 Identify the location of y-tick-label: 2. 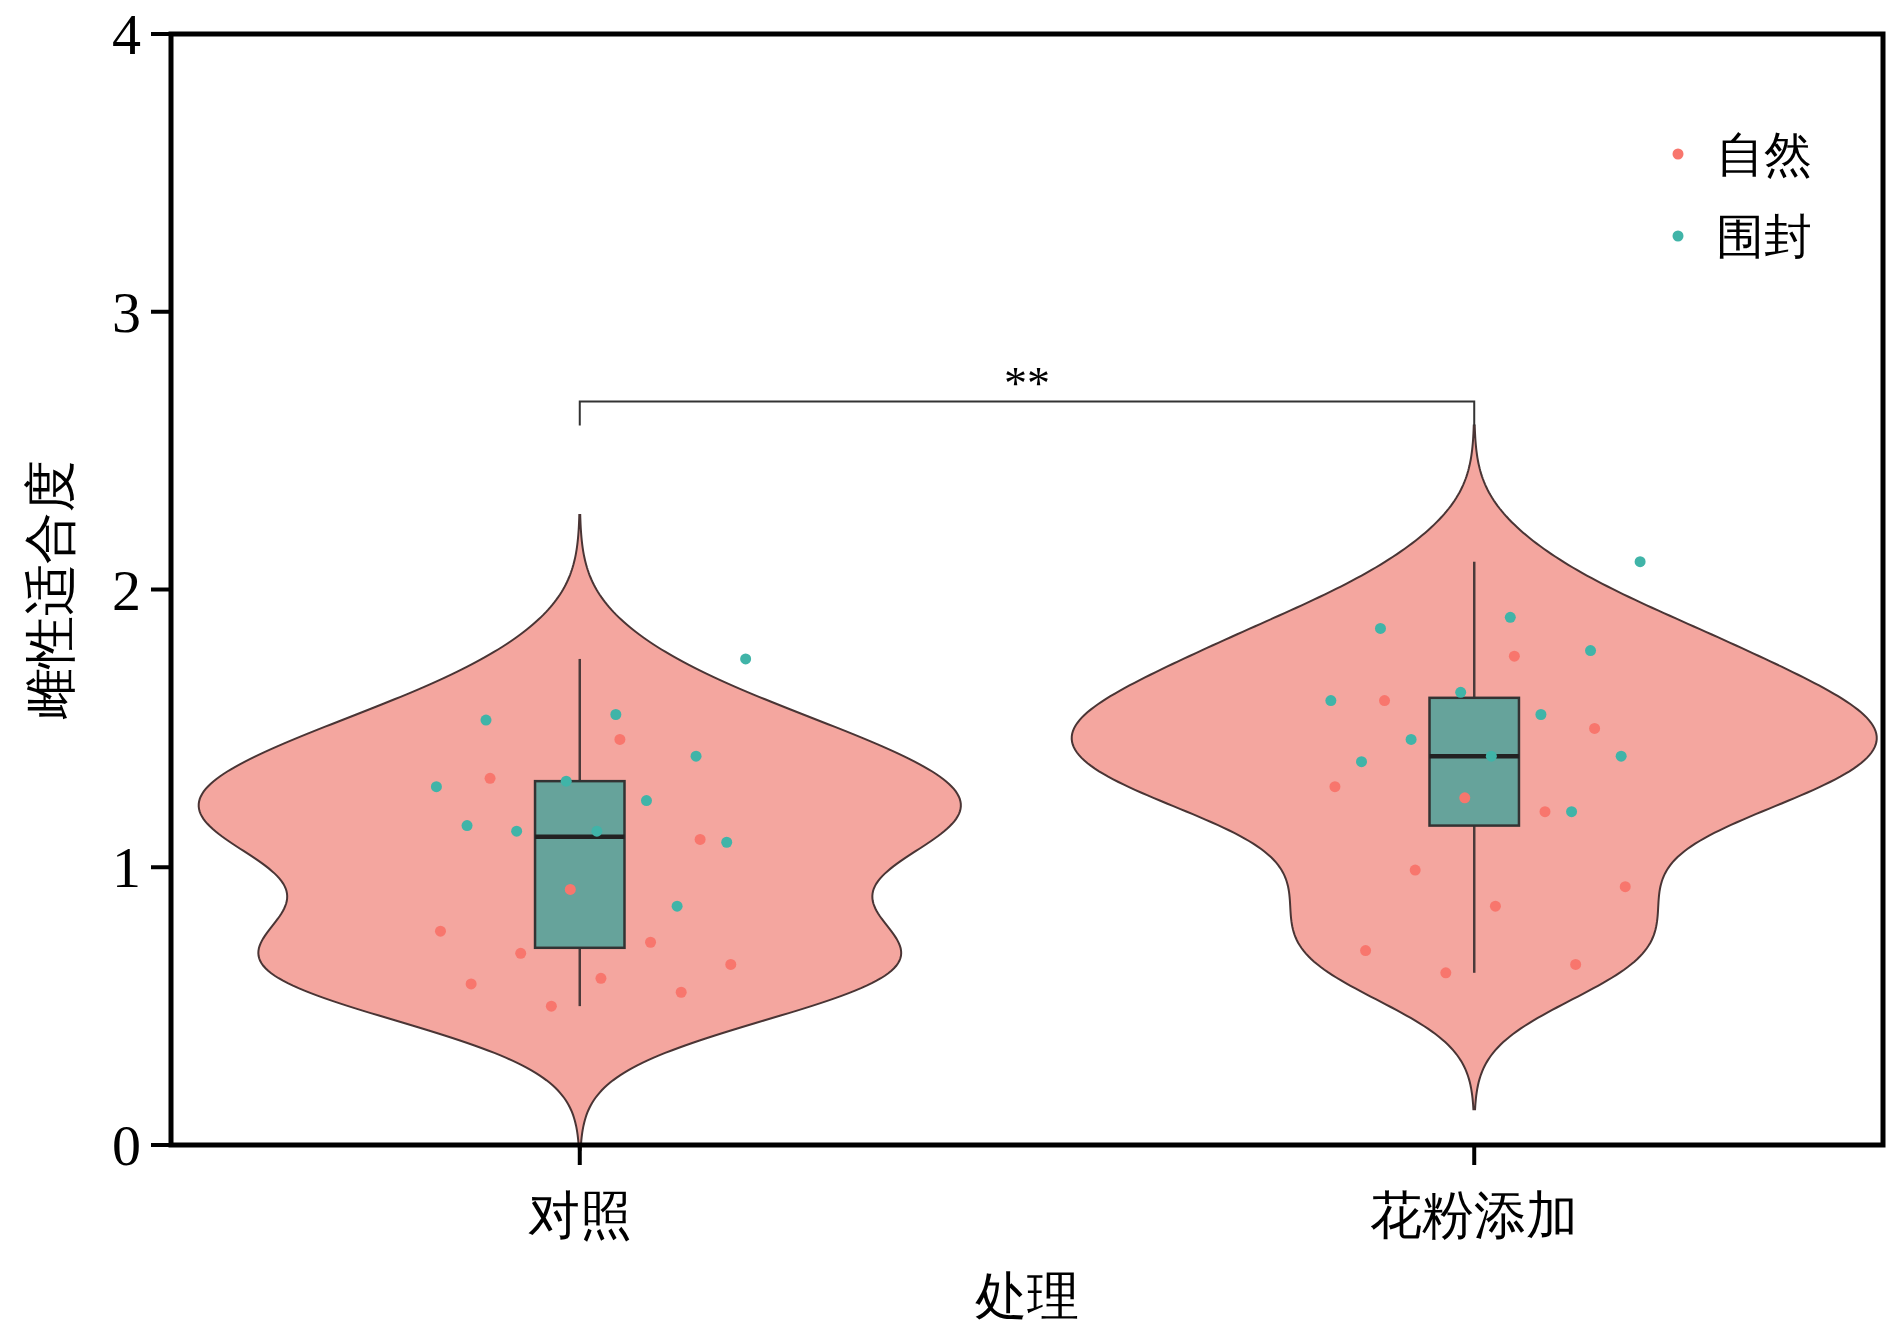
(126, 589).